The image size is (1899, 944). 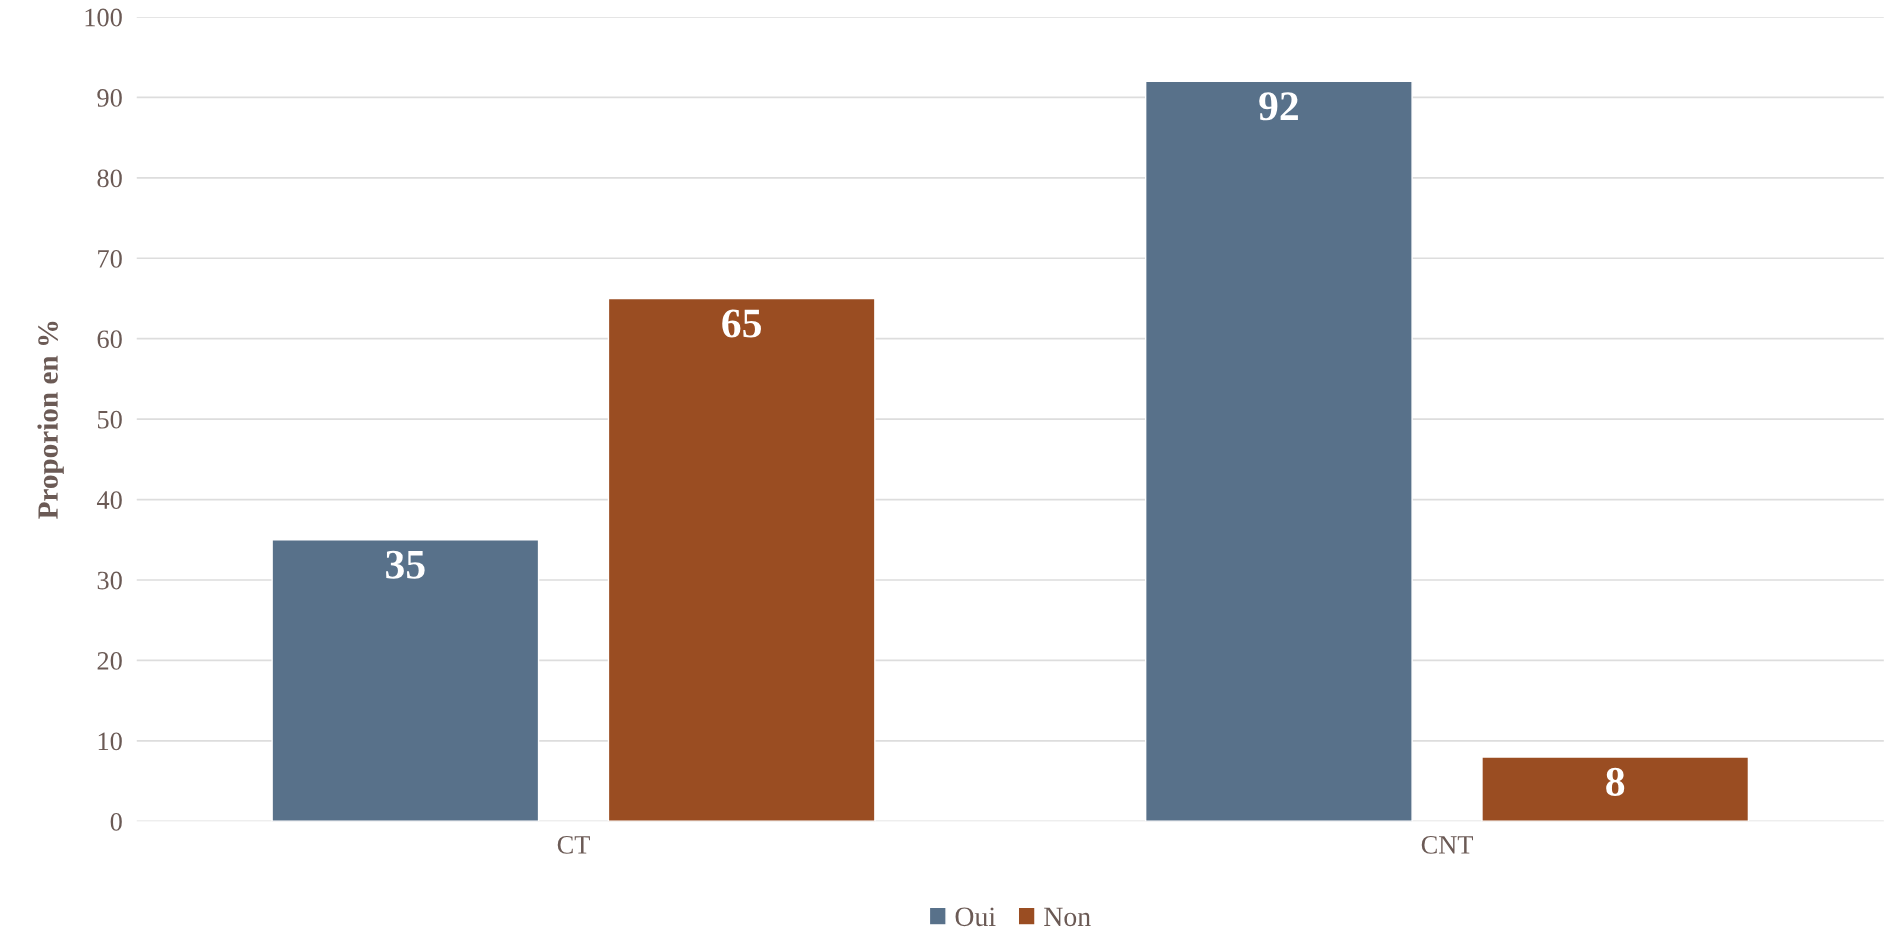 I want to click on x-tick-label: CNT, so click(x=1447, y=845).